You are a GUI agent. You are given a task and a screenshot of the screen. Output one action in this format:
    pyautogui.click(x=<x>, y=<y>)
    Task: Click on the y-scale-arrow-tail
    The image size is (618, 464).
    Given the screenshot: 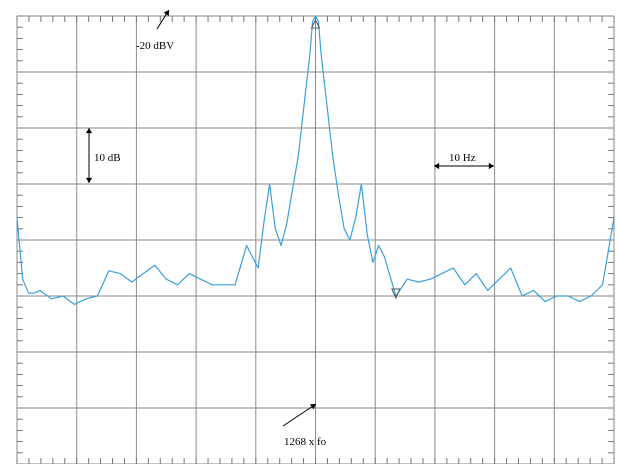 What is the action you would take?
    pyautogui.click(x=89, y=131)
    